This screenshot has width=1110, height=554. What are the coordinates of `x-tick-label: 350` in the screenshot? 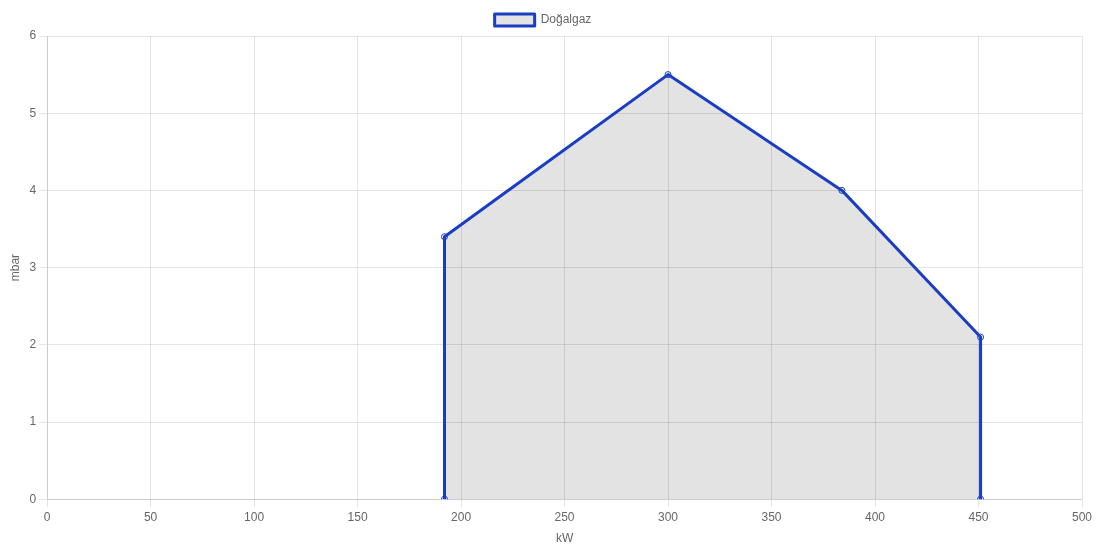 It's located at (771, 516).